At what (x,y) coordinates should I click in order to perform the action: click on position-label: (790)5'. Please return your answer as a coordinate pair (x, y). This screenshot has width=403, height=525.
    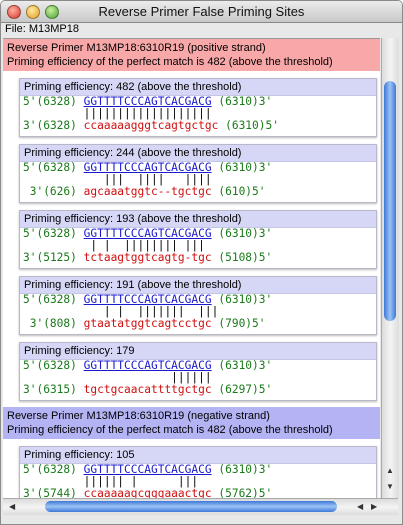
    Looking at the image, I should click on (242, 323).